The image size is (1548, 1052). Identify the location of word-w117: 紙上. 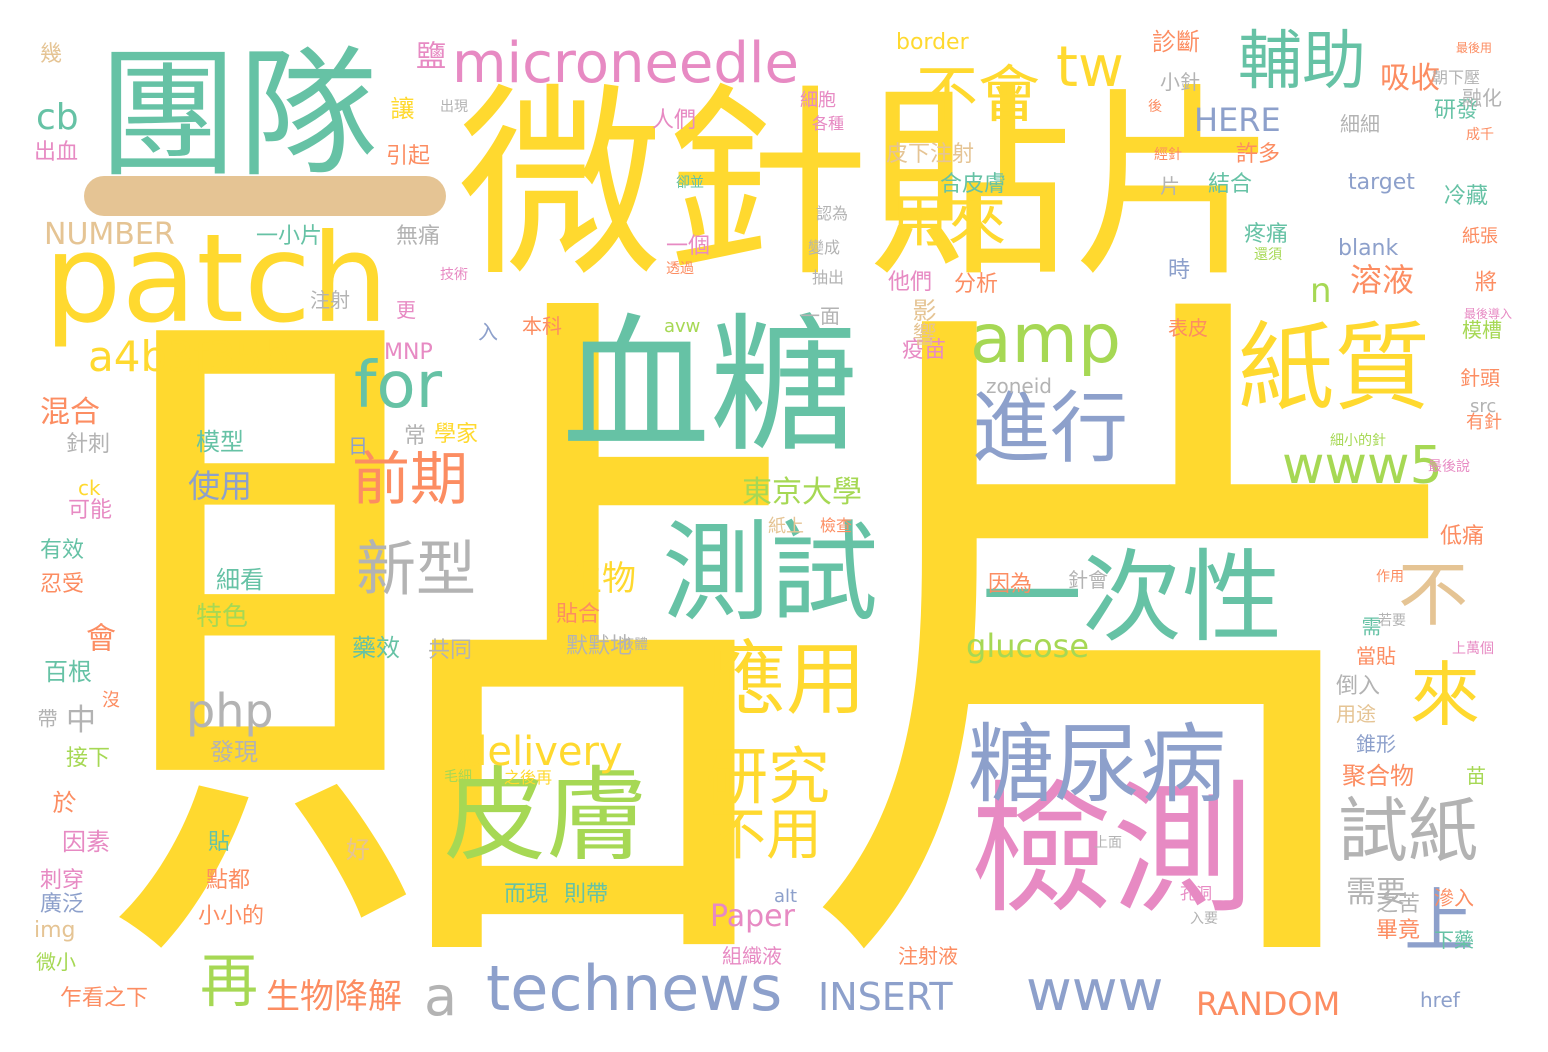
(786, 526).